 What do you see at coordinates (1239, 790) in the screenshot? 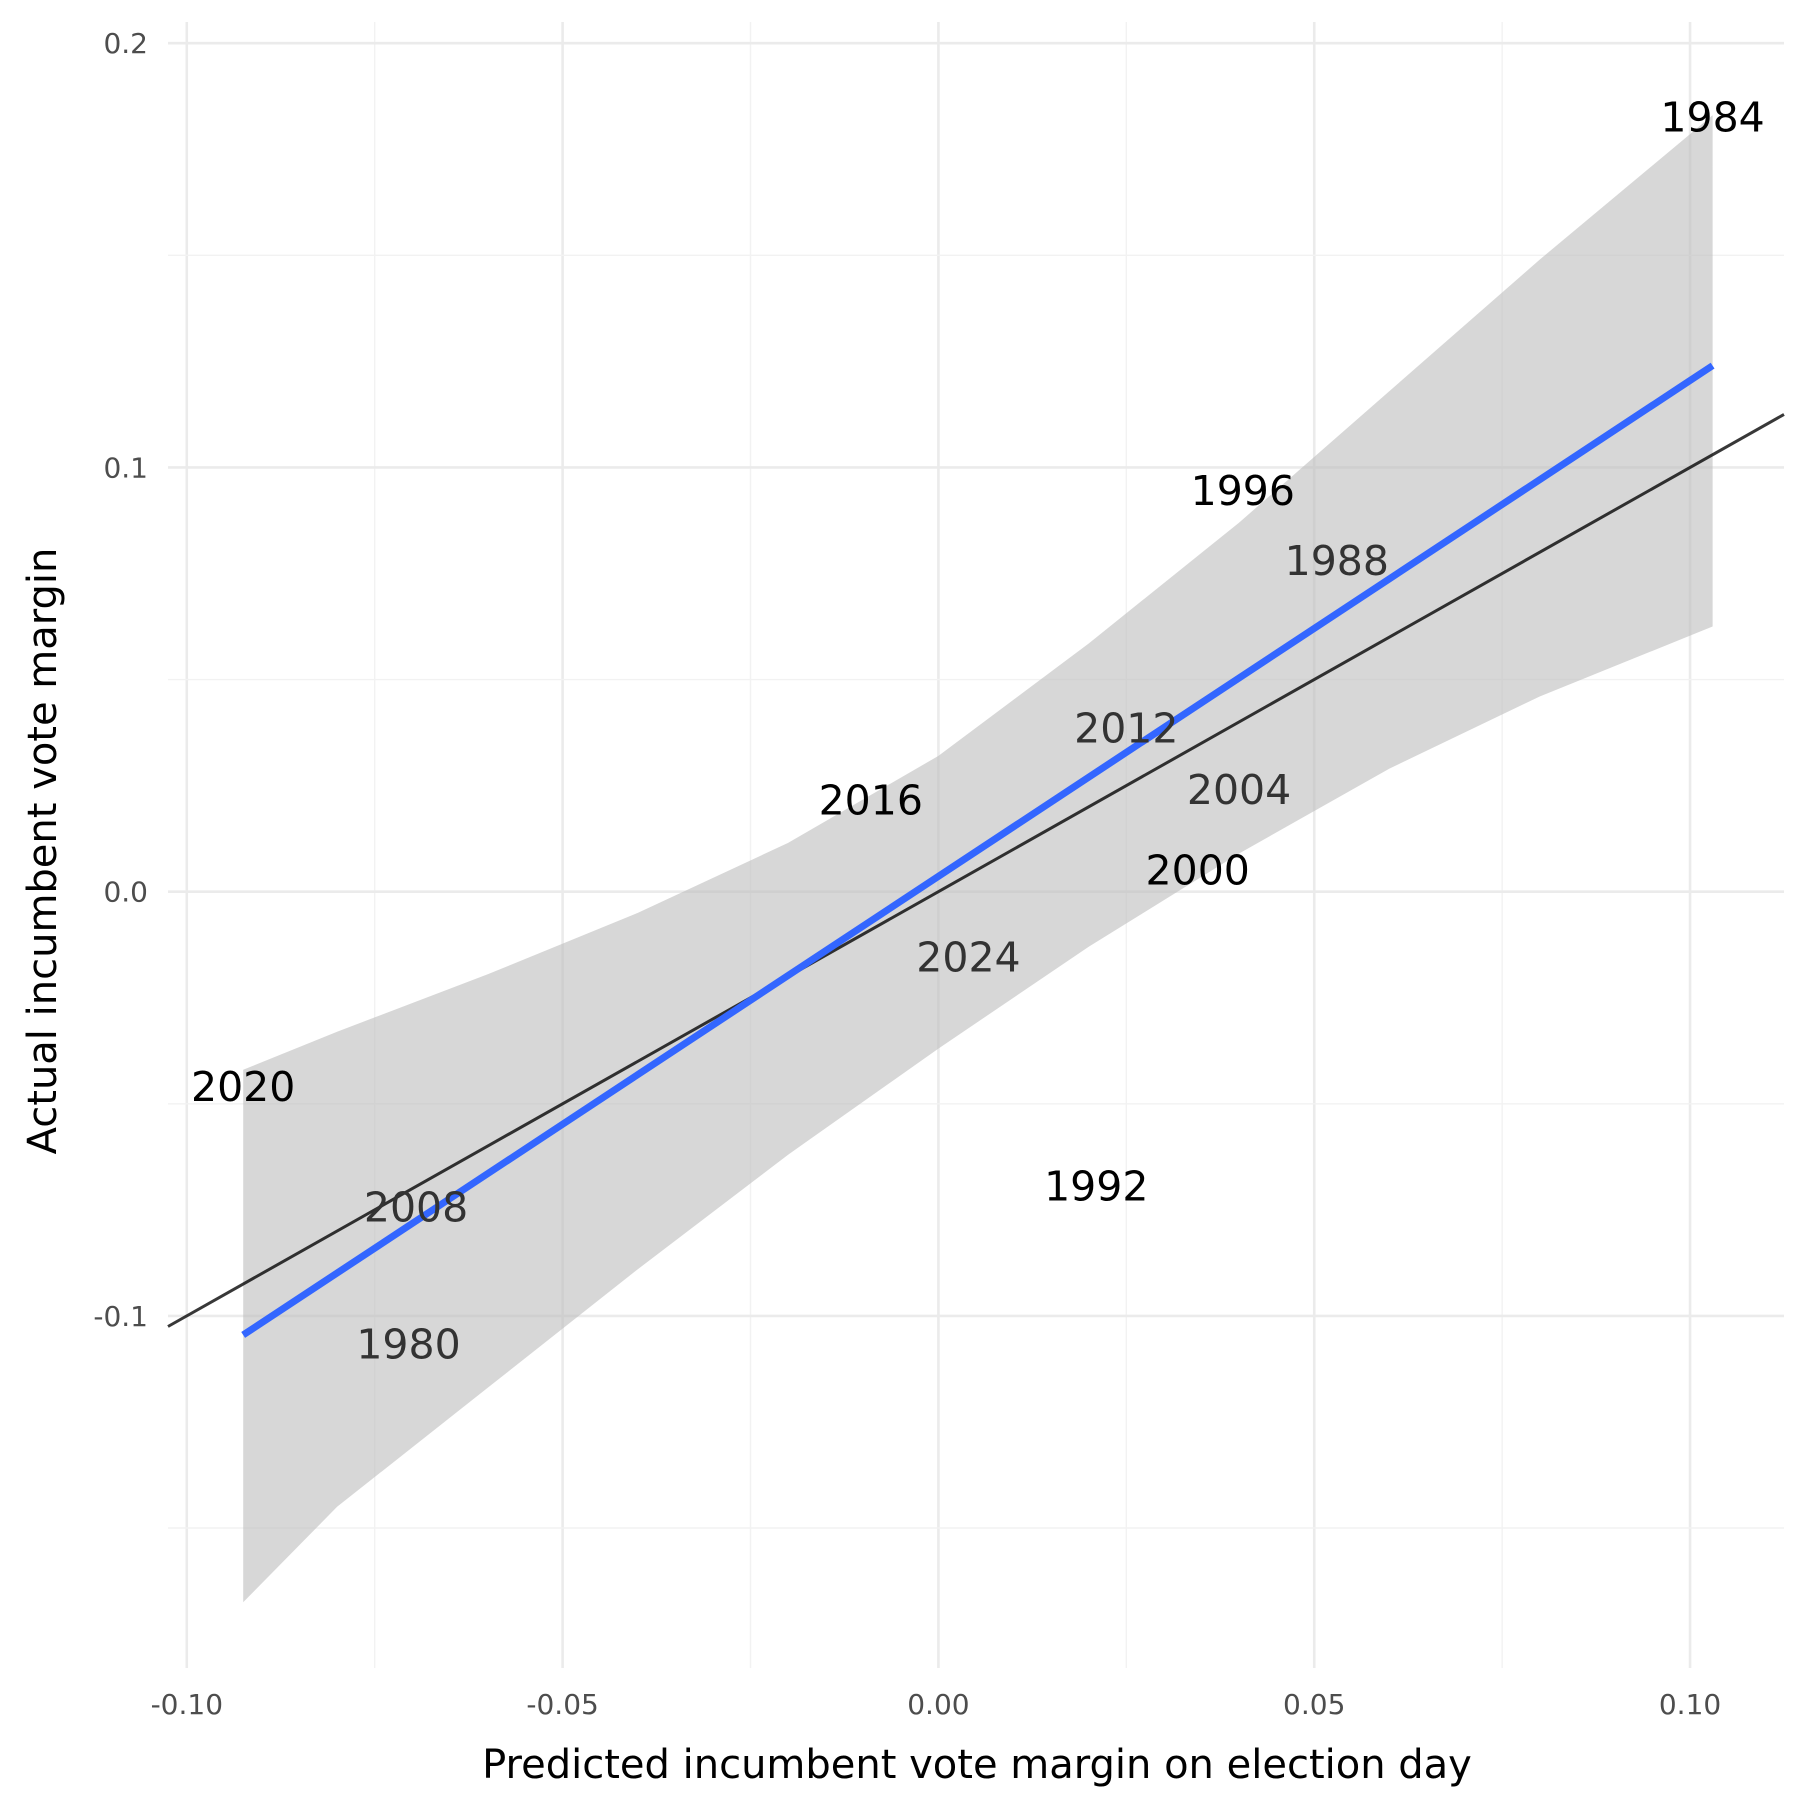
I see `year-label-2004: 2004` at bounding box center [1239, 790].